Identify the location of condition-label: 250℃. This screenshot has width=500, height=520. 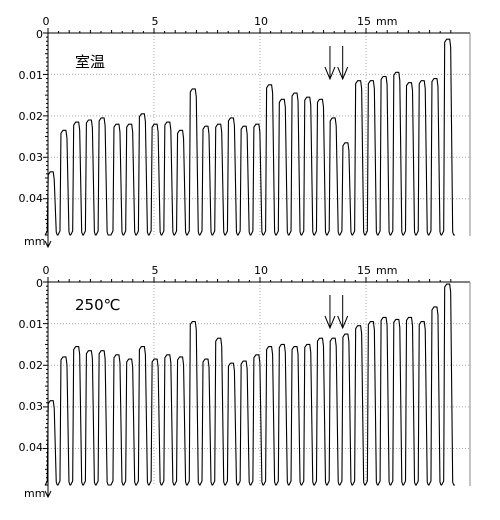
(97, 305).